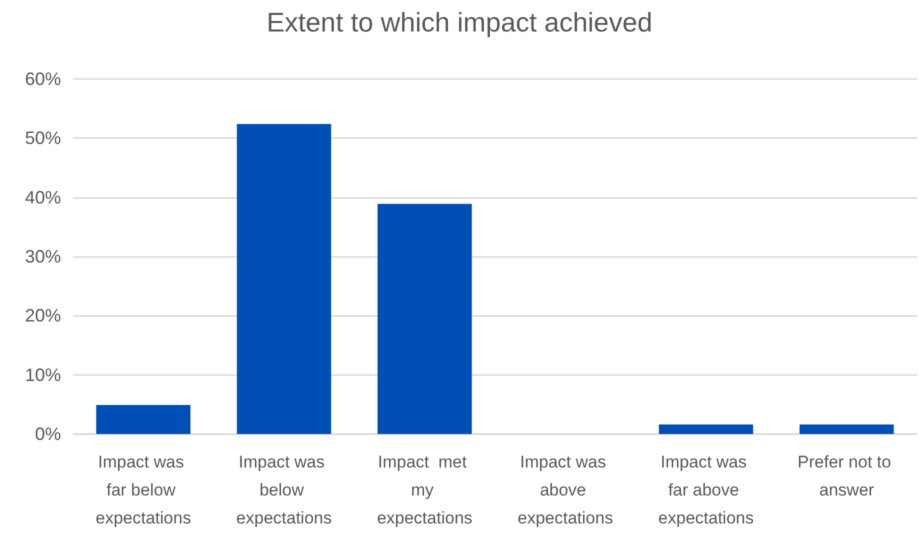 This screenshot has width=919, height=539. I want to click on chart-title: Extent to which impact achieved, so click(459, 23).